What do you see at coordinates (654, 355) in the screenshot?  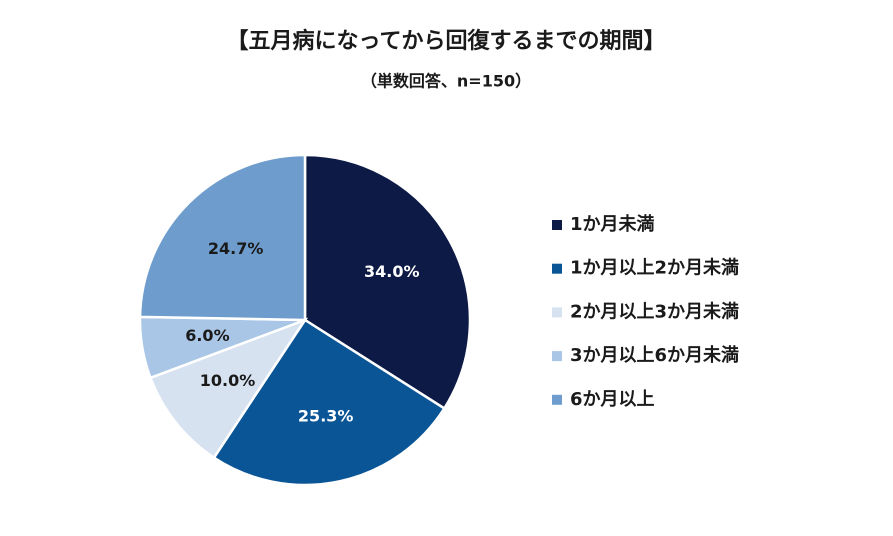 I see `legend-label: 3か月以上6か月未満` at bounding box center [654, 355].